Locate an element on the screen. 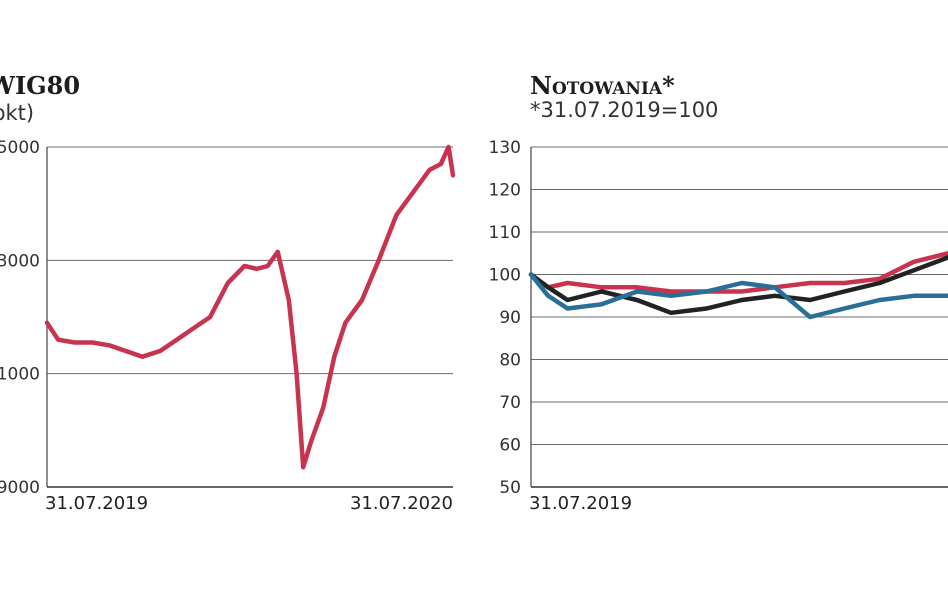  chart2-y-tick-label: 120 is located at coordinates (505, 191).